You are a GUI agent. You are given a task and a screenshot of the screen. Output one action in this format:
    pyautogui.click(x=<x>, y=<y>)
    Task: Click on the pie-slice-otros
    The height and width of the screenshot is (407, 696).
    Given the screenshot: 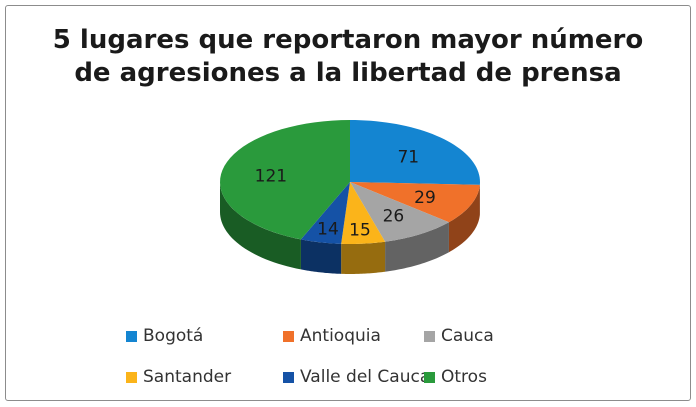 What is the action you would take?
    pyautogui.click(x=285, y=180)
    